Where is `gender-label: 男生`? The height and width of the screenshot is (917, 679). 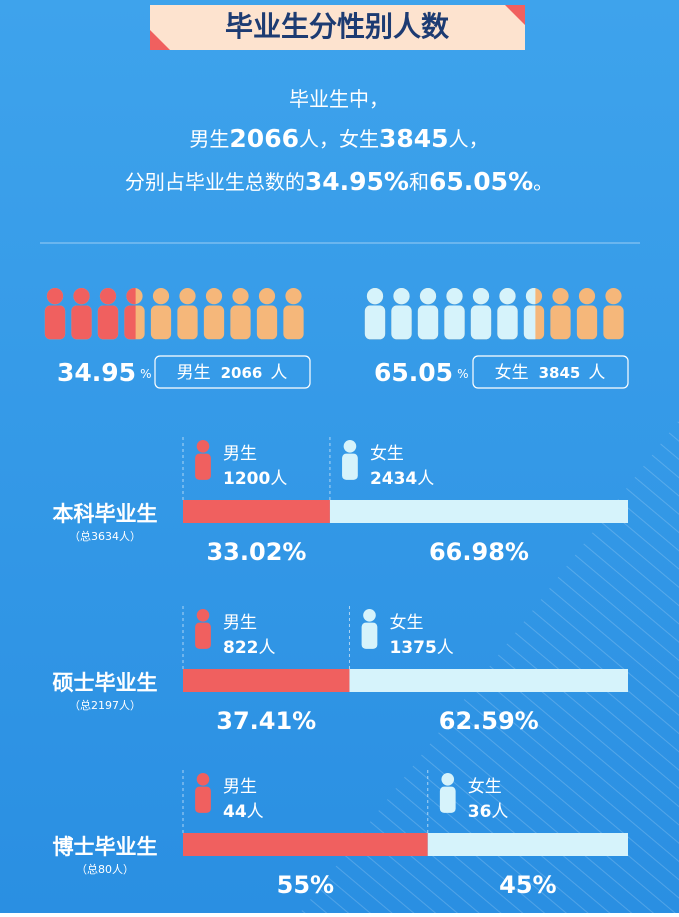 gender-label: 男生 is located at coordinates (240, 787).